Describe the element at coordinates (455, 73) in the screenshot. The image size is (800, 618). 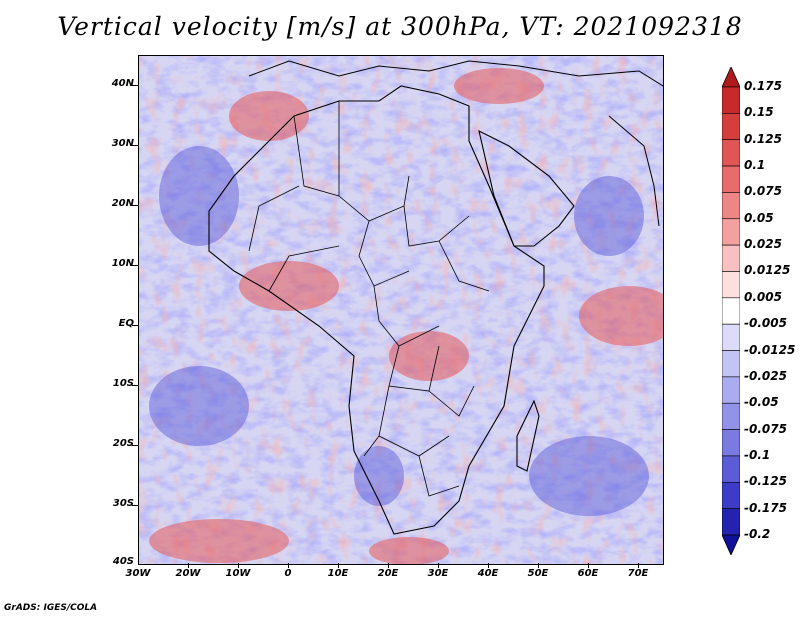
I see `europe-outline` at that location.